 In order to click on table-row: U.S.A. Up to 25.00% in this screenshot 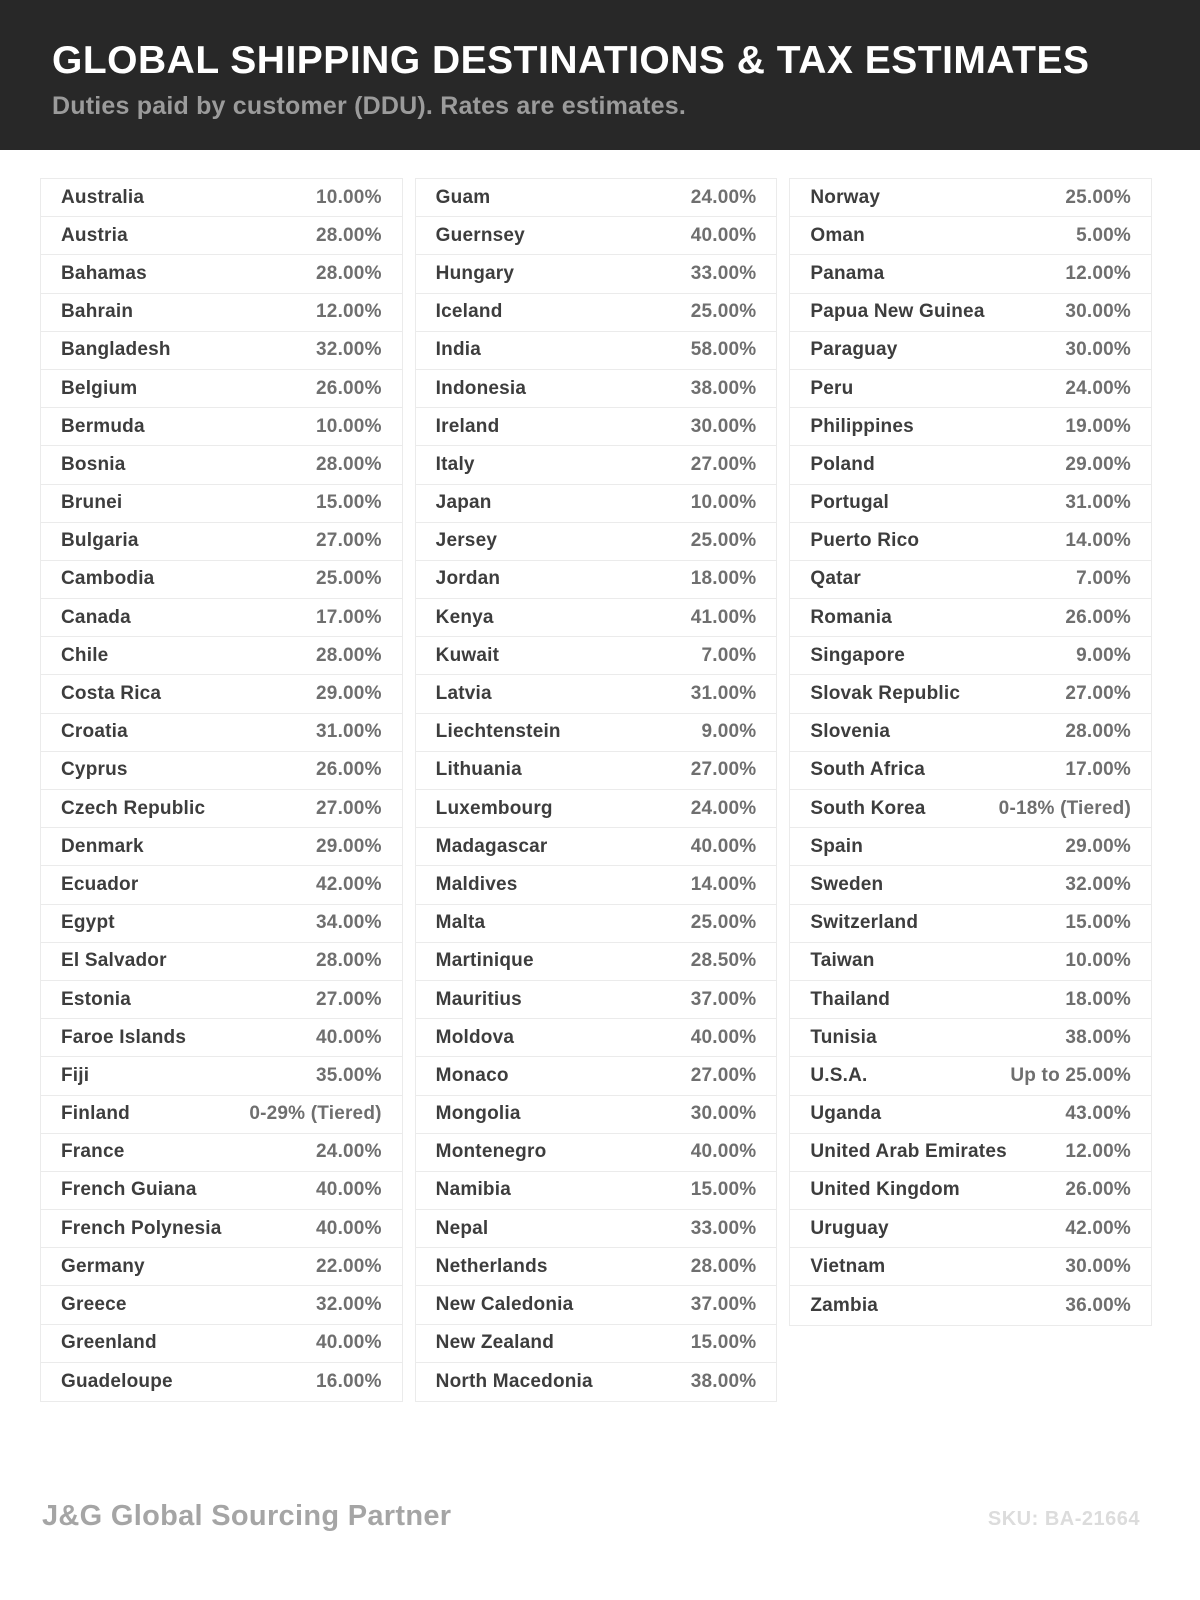, I will do `click(971, 1076)`.